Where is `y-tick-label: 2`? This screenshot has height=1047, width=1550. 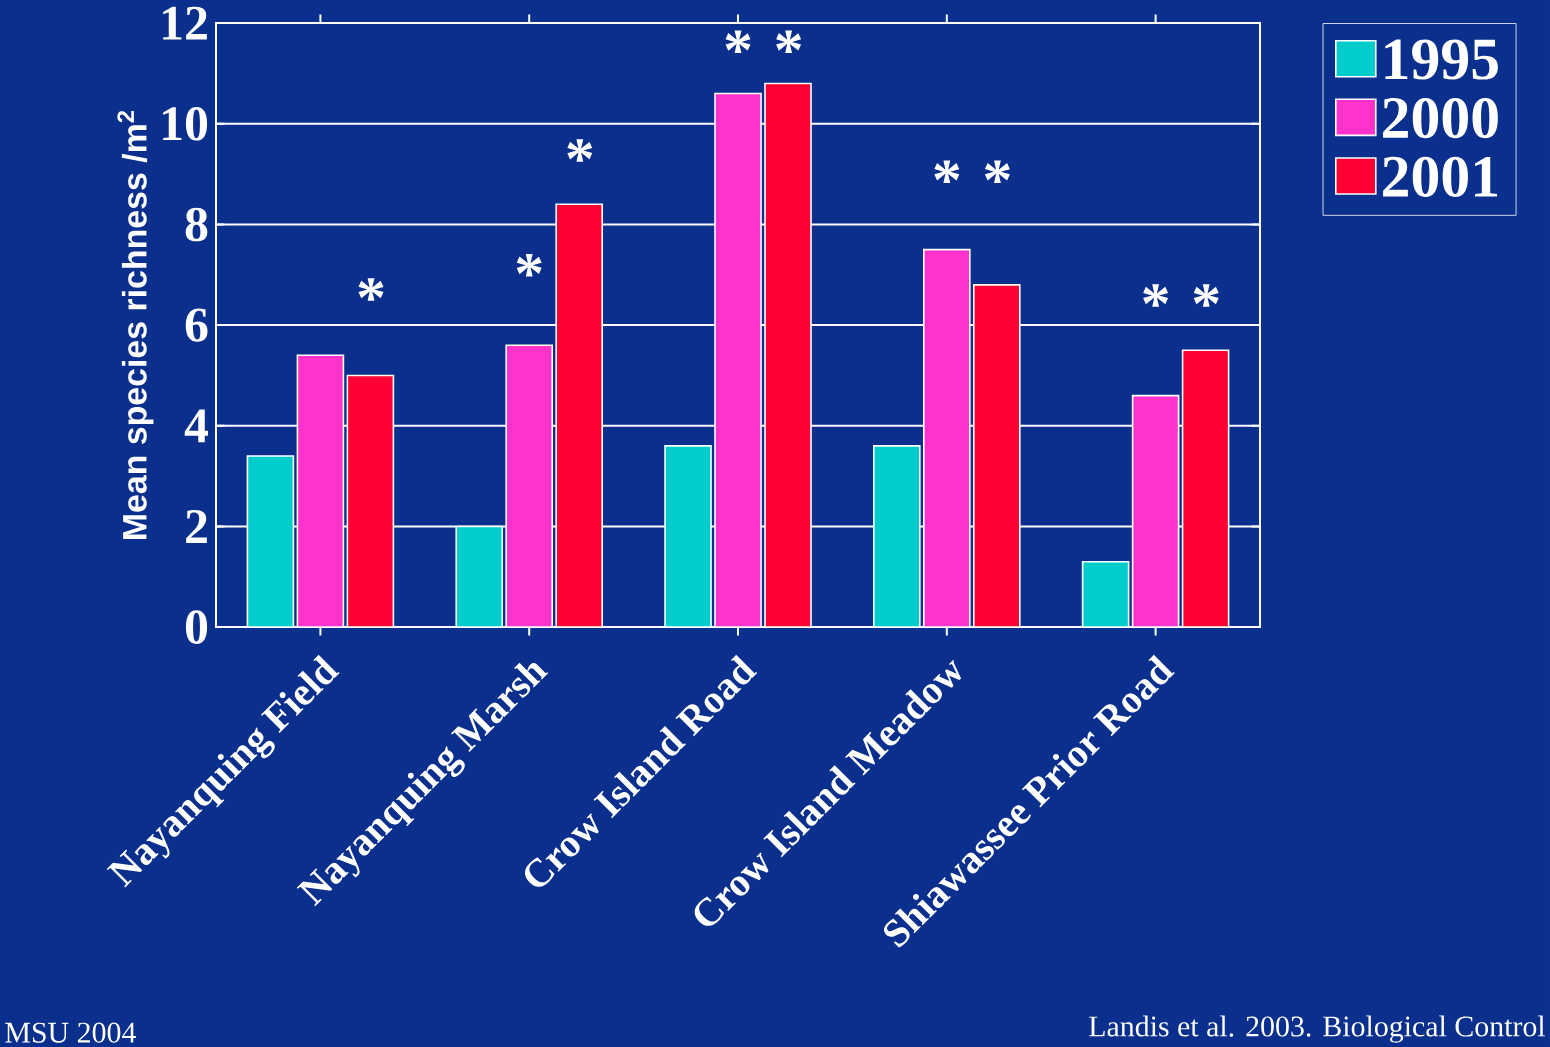 y-tick-label: 2 is located at coordinates (196, 526).